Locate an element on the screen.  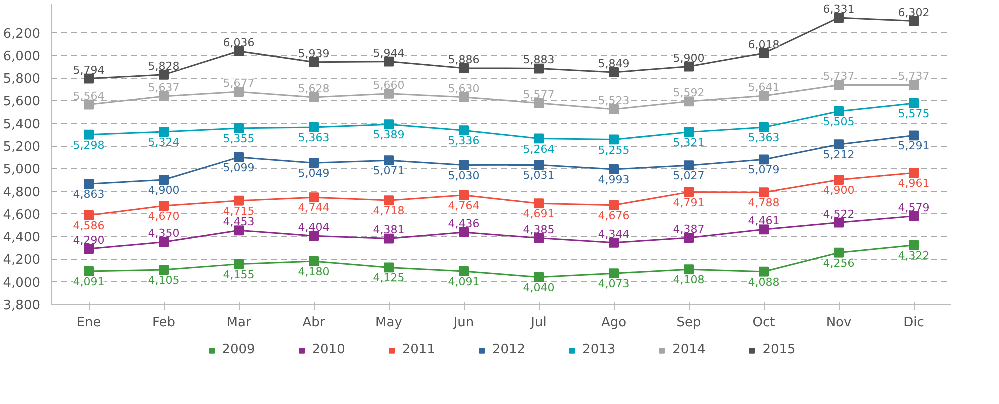
x-tick-label: Nov is located at coordinates (839, 323).